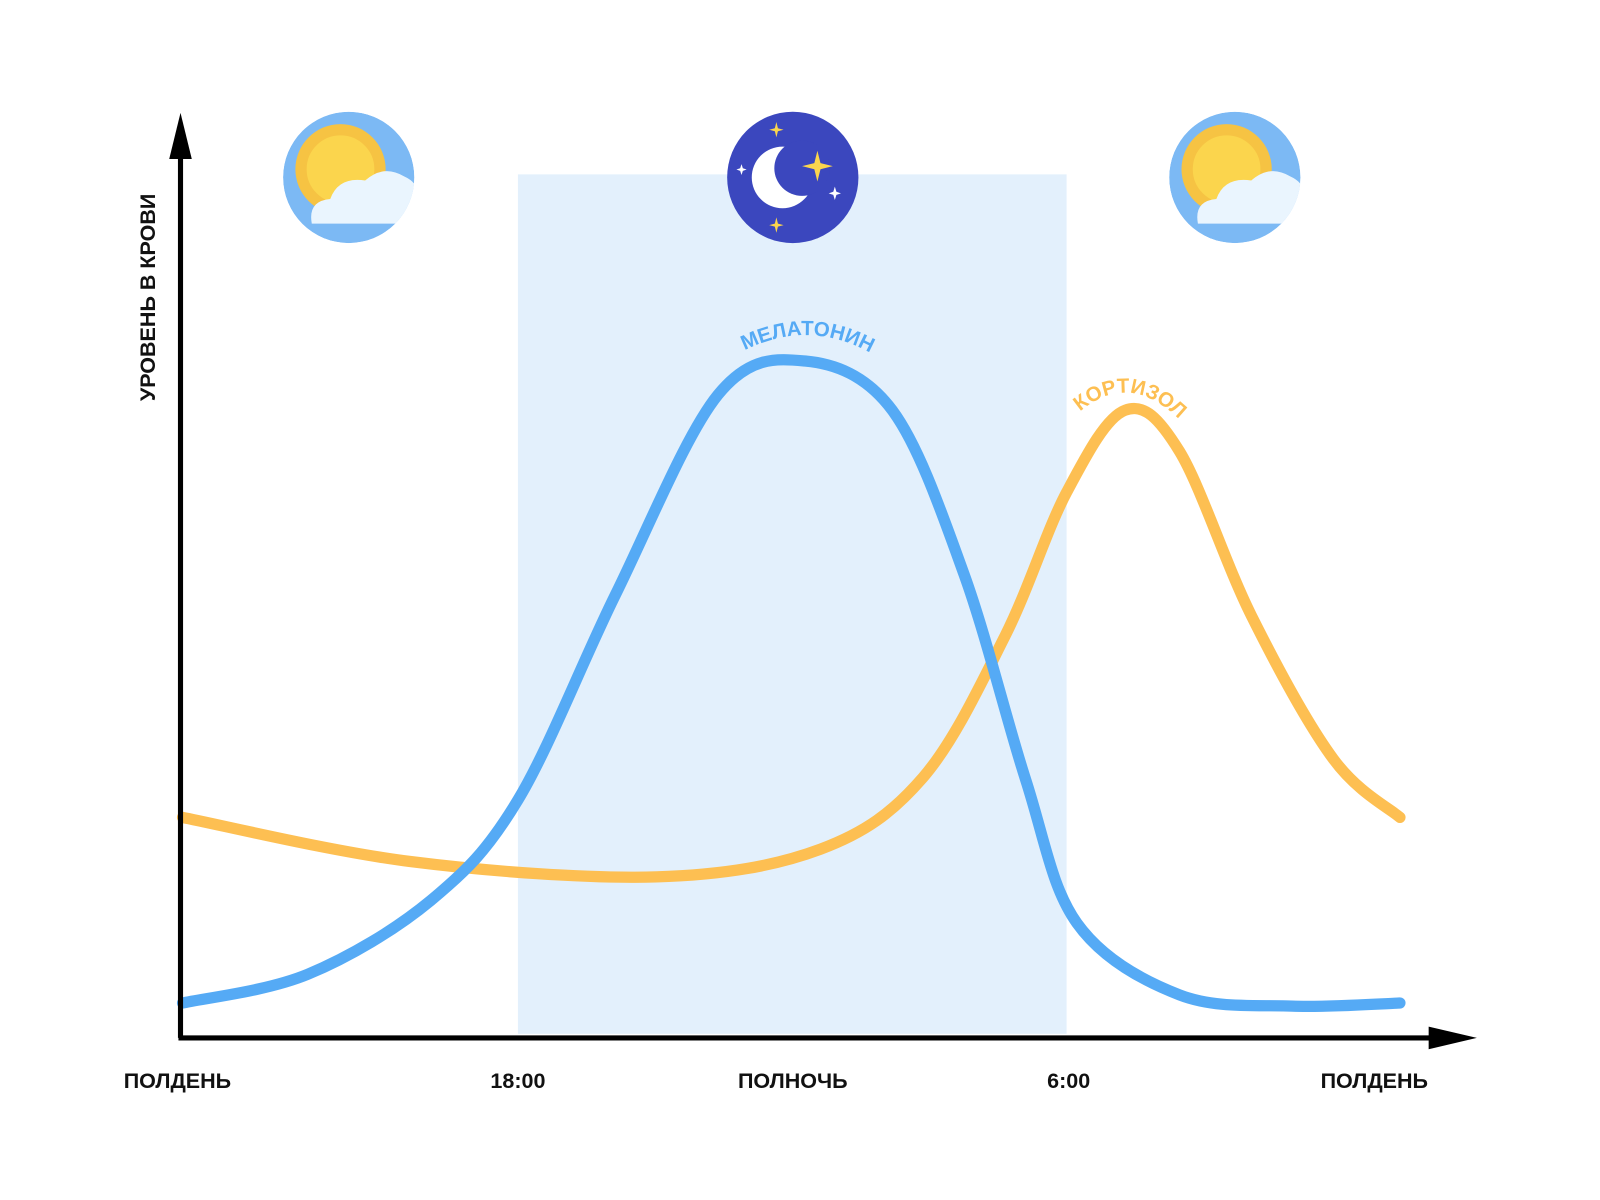 The image size is (1600, 1200). I want to click on curve-label: КОРТИЗОЛ, so click(1130, 399).